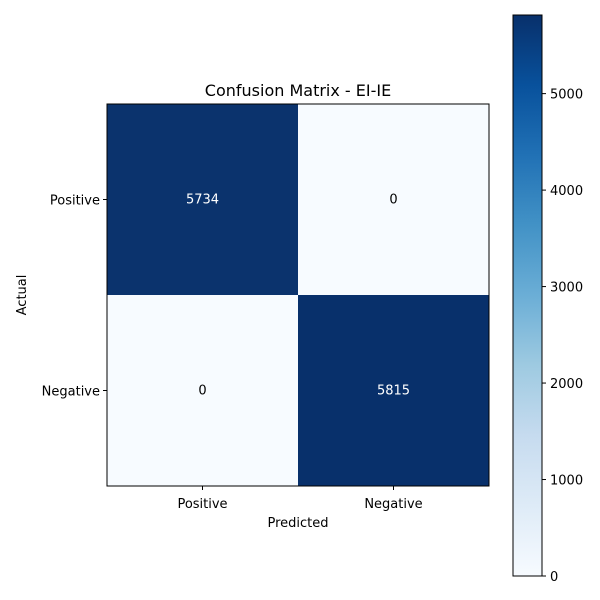  Describe the element at coordinates (22, 295) in the screenshot. I see `y-axis-label: Actual` at that location.